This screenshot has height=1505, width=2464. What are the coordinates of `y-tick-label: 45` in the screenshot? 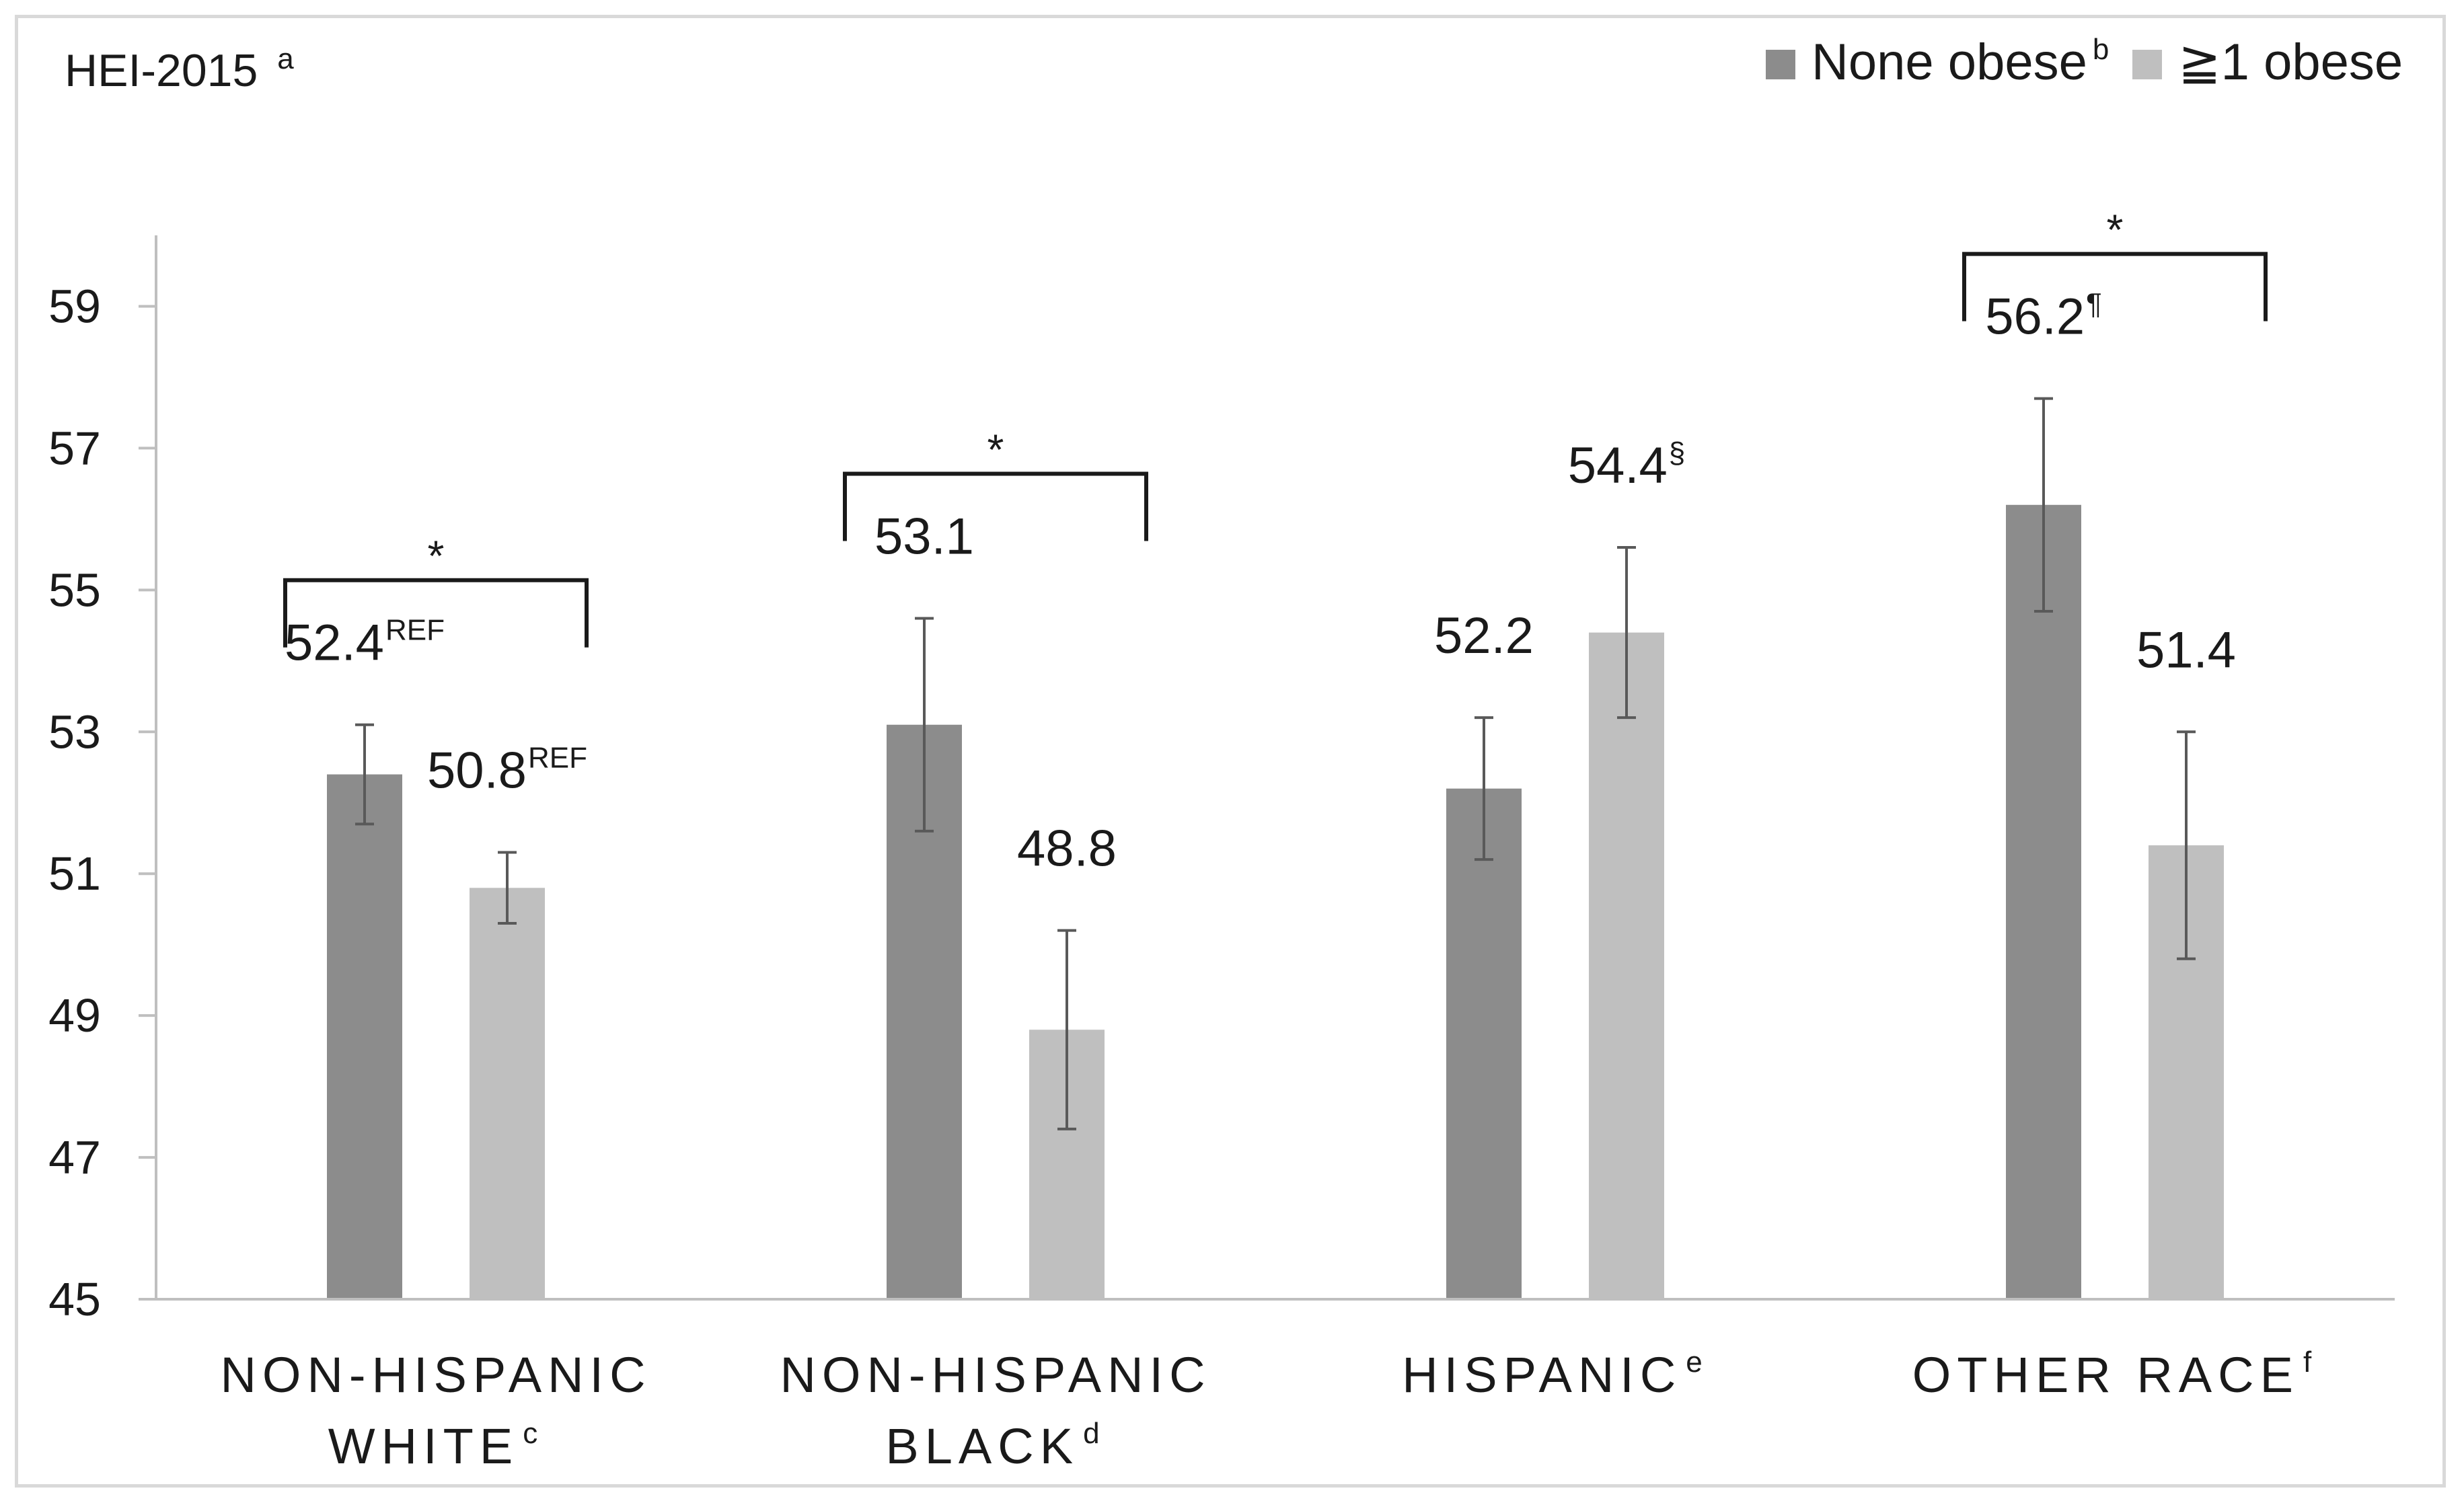 It's located at (74, 1299).